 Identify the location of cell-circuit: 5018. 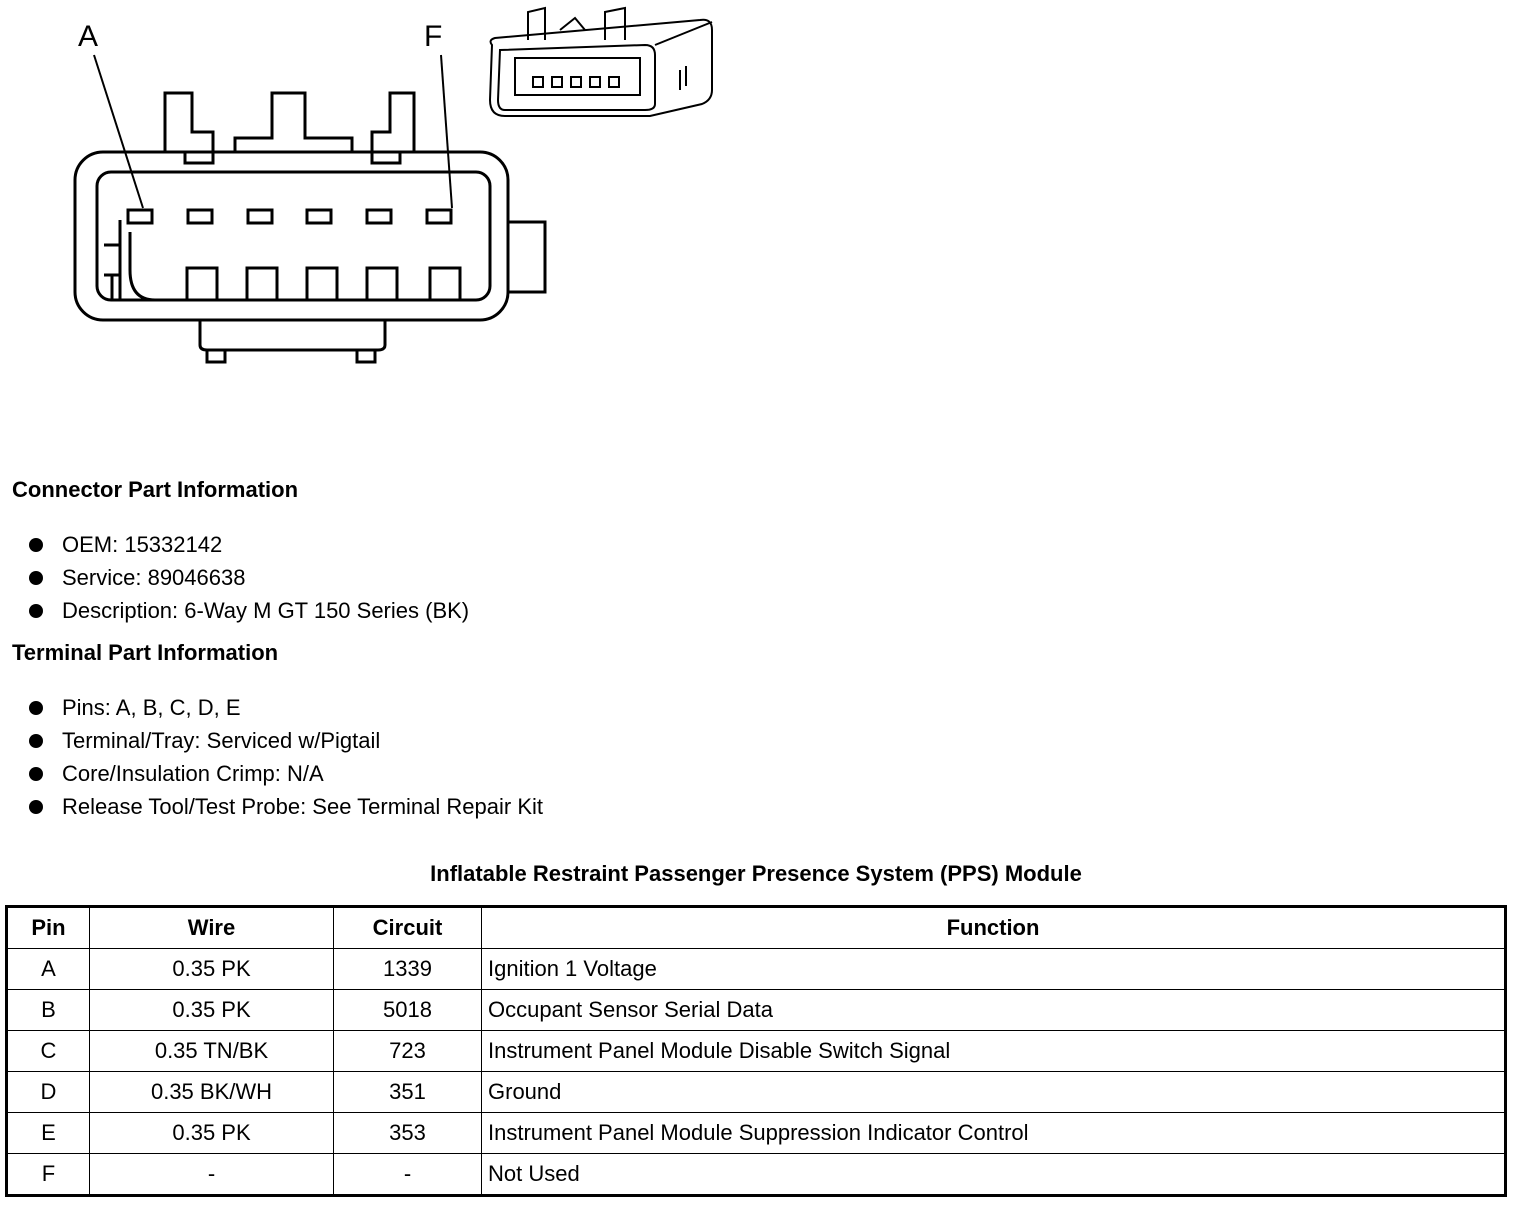
(407, 1010).